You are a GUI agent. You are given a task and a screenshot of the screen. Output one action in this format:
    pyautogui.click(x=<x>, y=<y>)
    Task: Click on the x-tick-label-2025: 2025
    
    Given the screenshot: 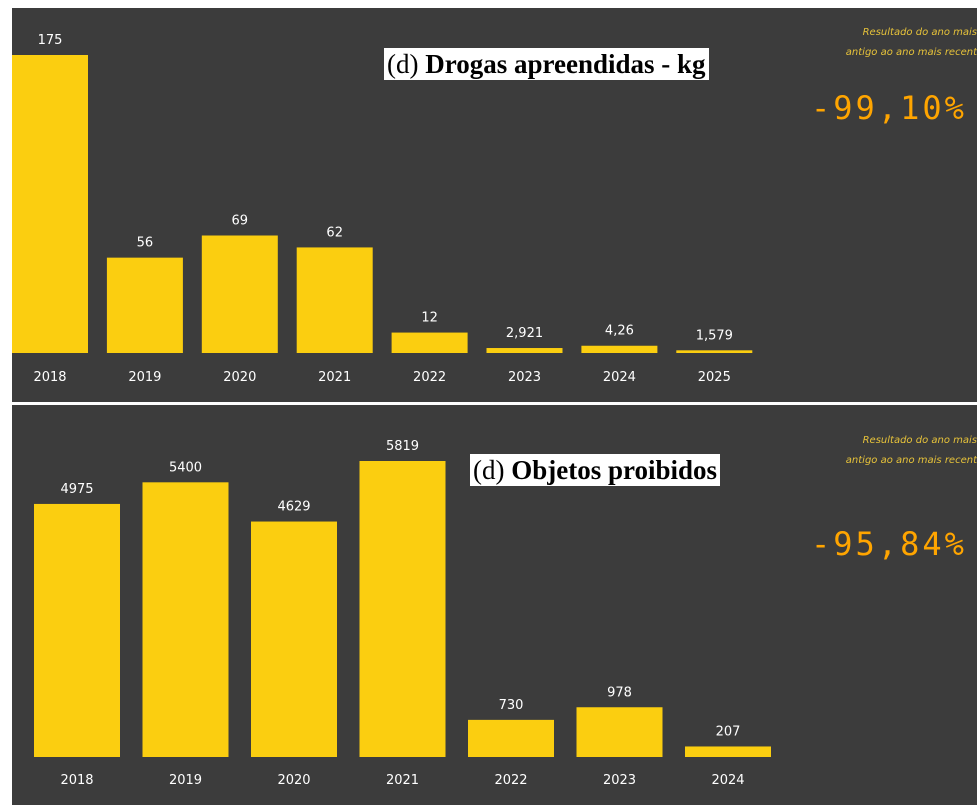 What is the action you would take?
    pyautogui.click(x=714, y=377)
    